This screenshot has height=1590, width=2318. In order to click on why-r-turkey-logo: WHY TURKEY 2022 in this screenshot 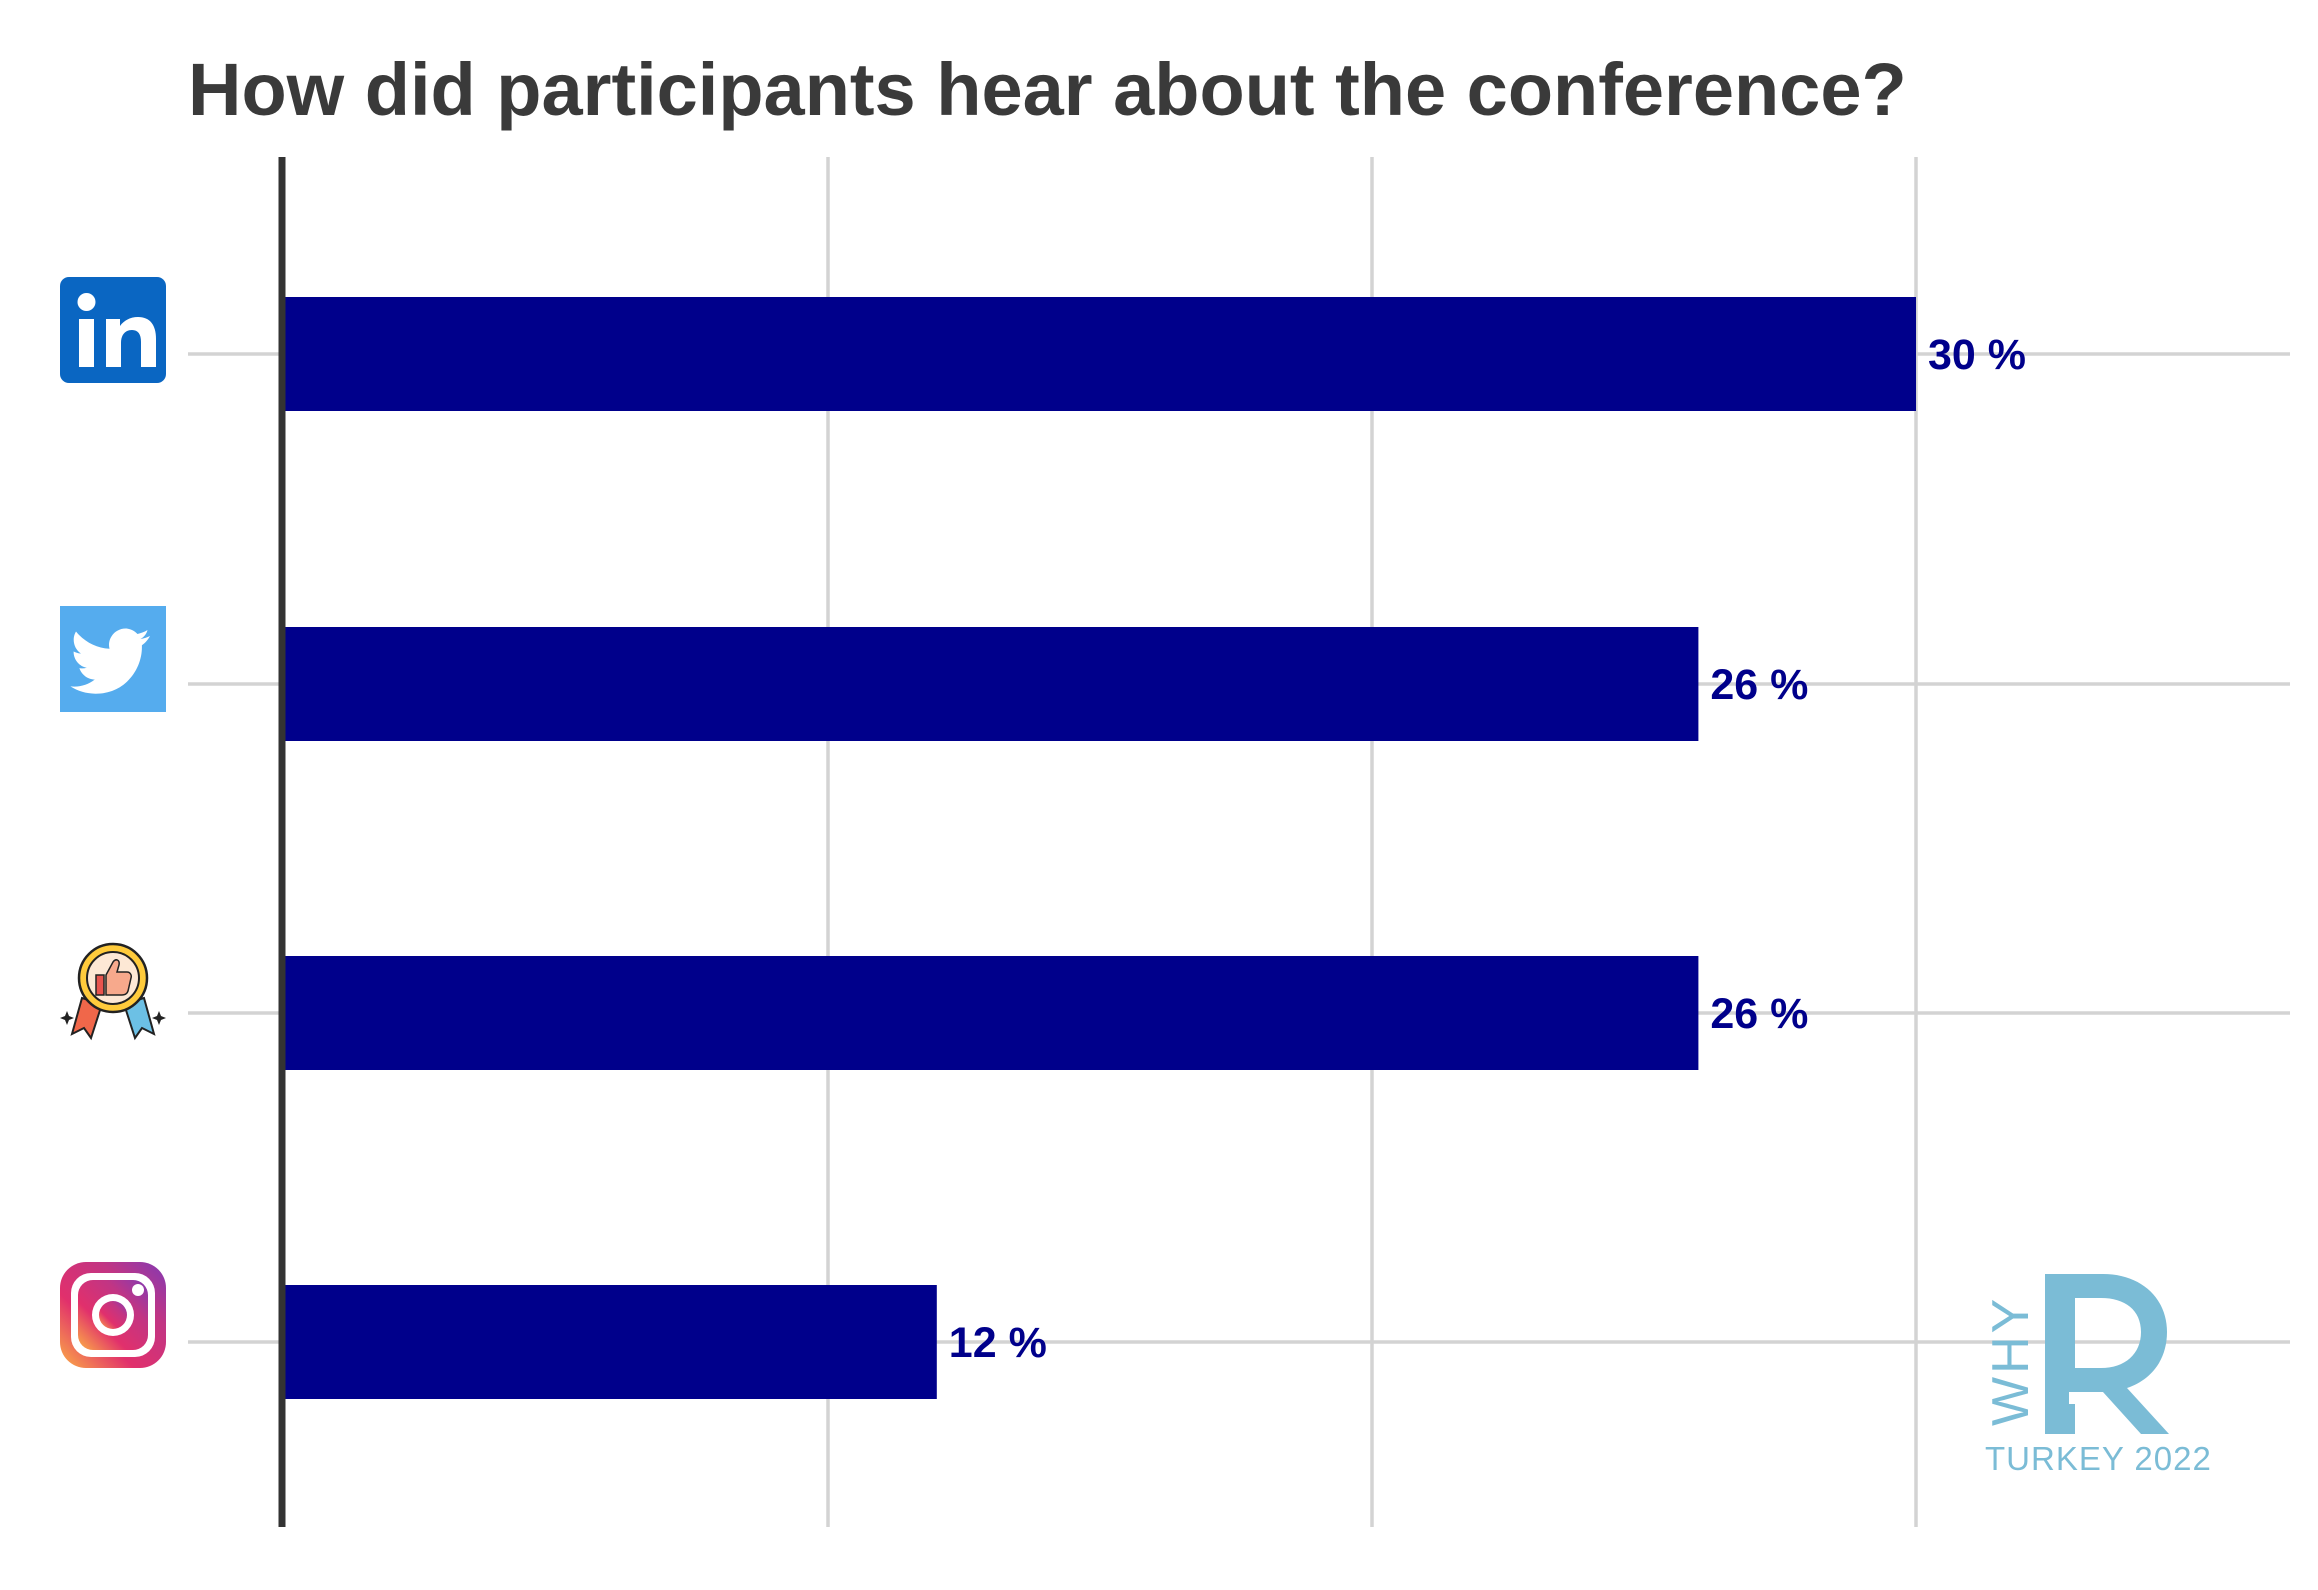, I will do `click(2097, 1375)`.